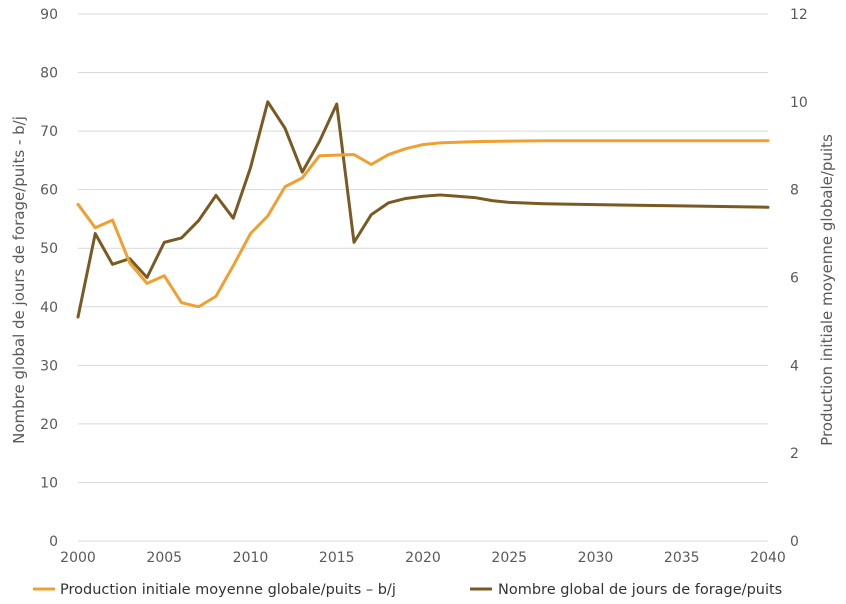 This screenshot has width=846, height=604. What do you see at coordinates (682, 558) in the screenshot?
I see `x-tick-label: 2035` at bounding box center [682, 558].